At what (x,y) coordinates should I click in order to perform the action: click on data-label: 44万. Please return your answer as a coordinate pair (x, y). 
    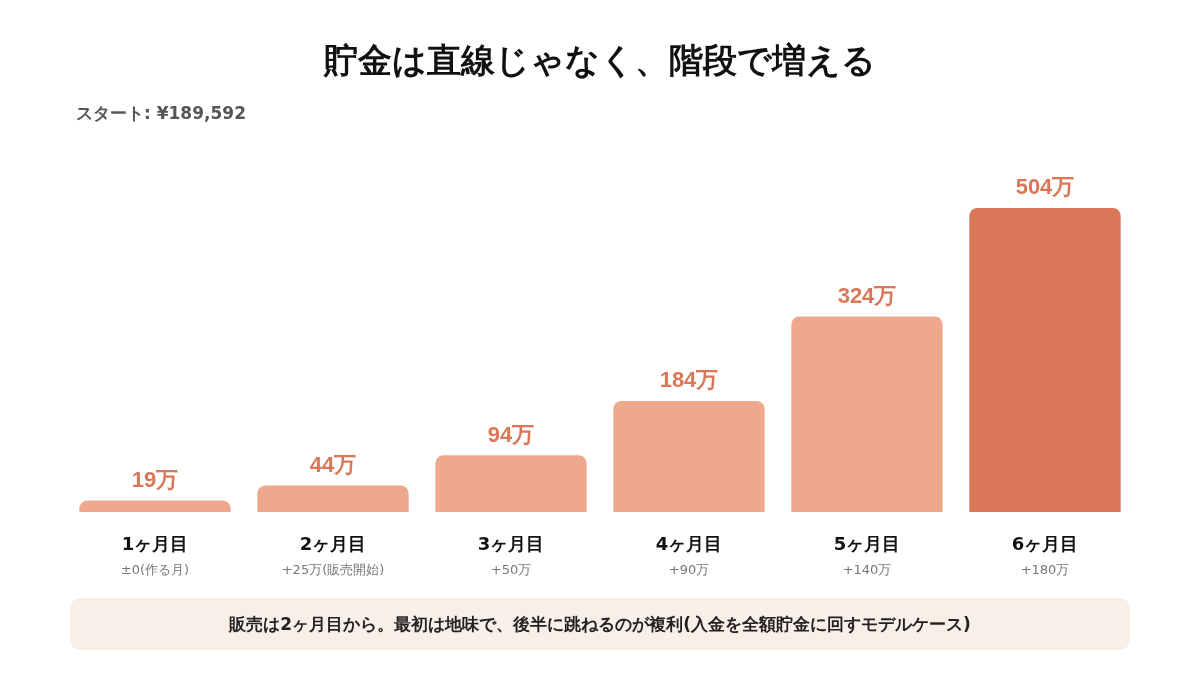
    Looking at the image, I should click on (333, 464).